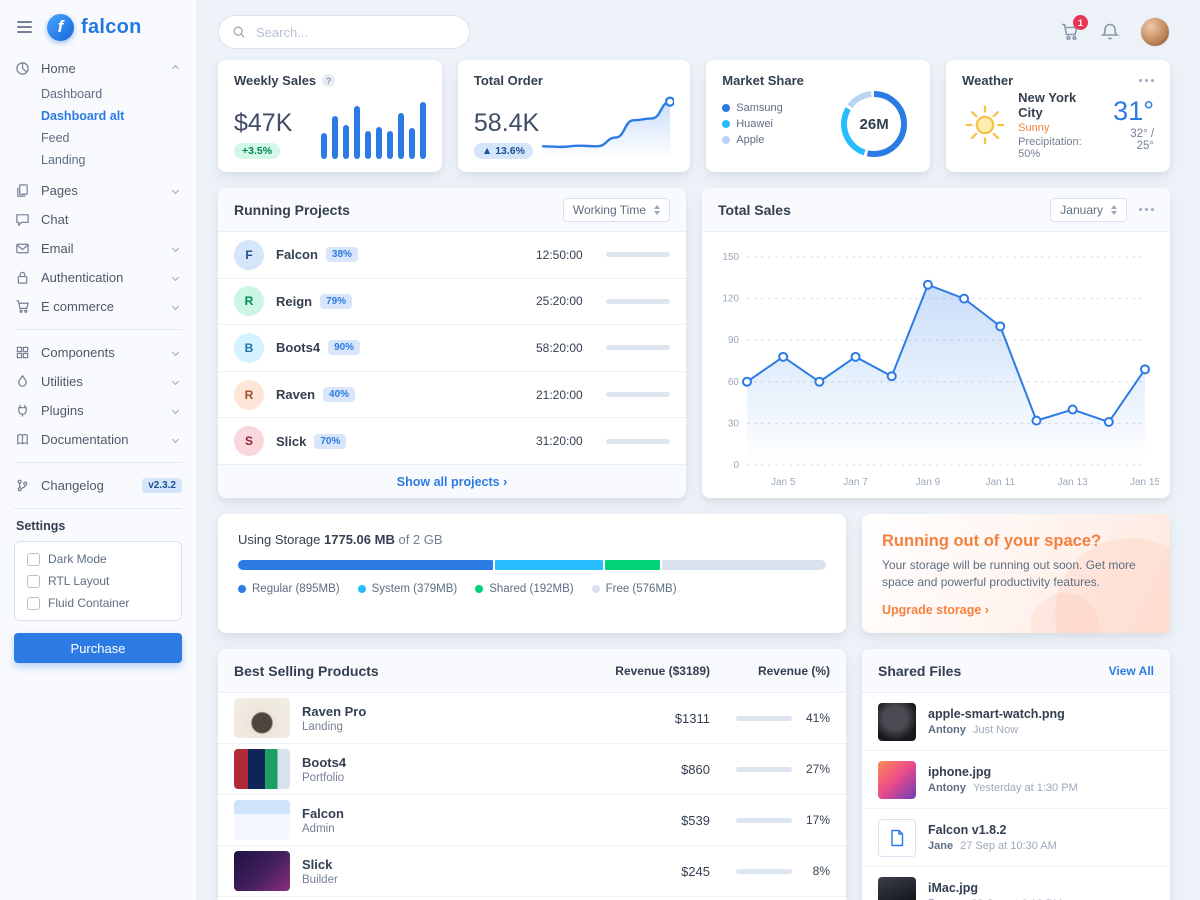 The image size is (1200, 900). I want to click on notifications-bell-button, so click(1110, 32).